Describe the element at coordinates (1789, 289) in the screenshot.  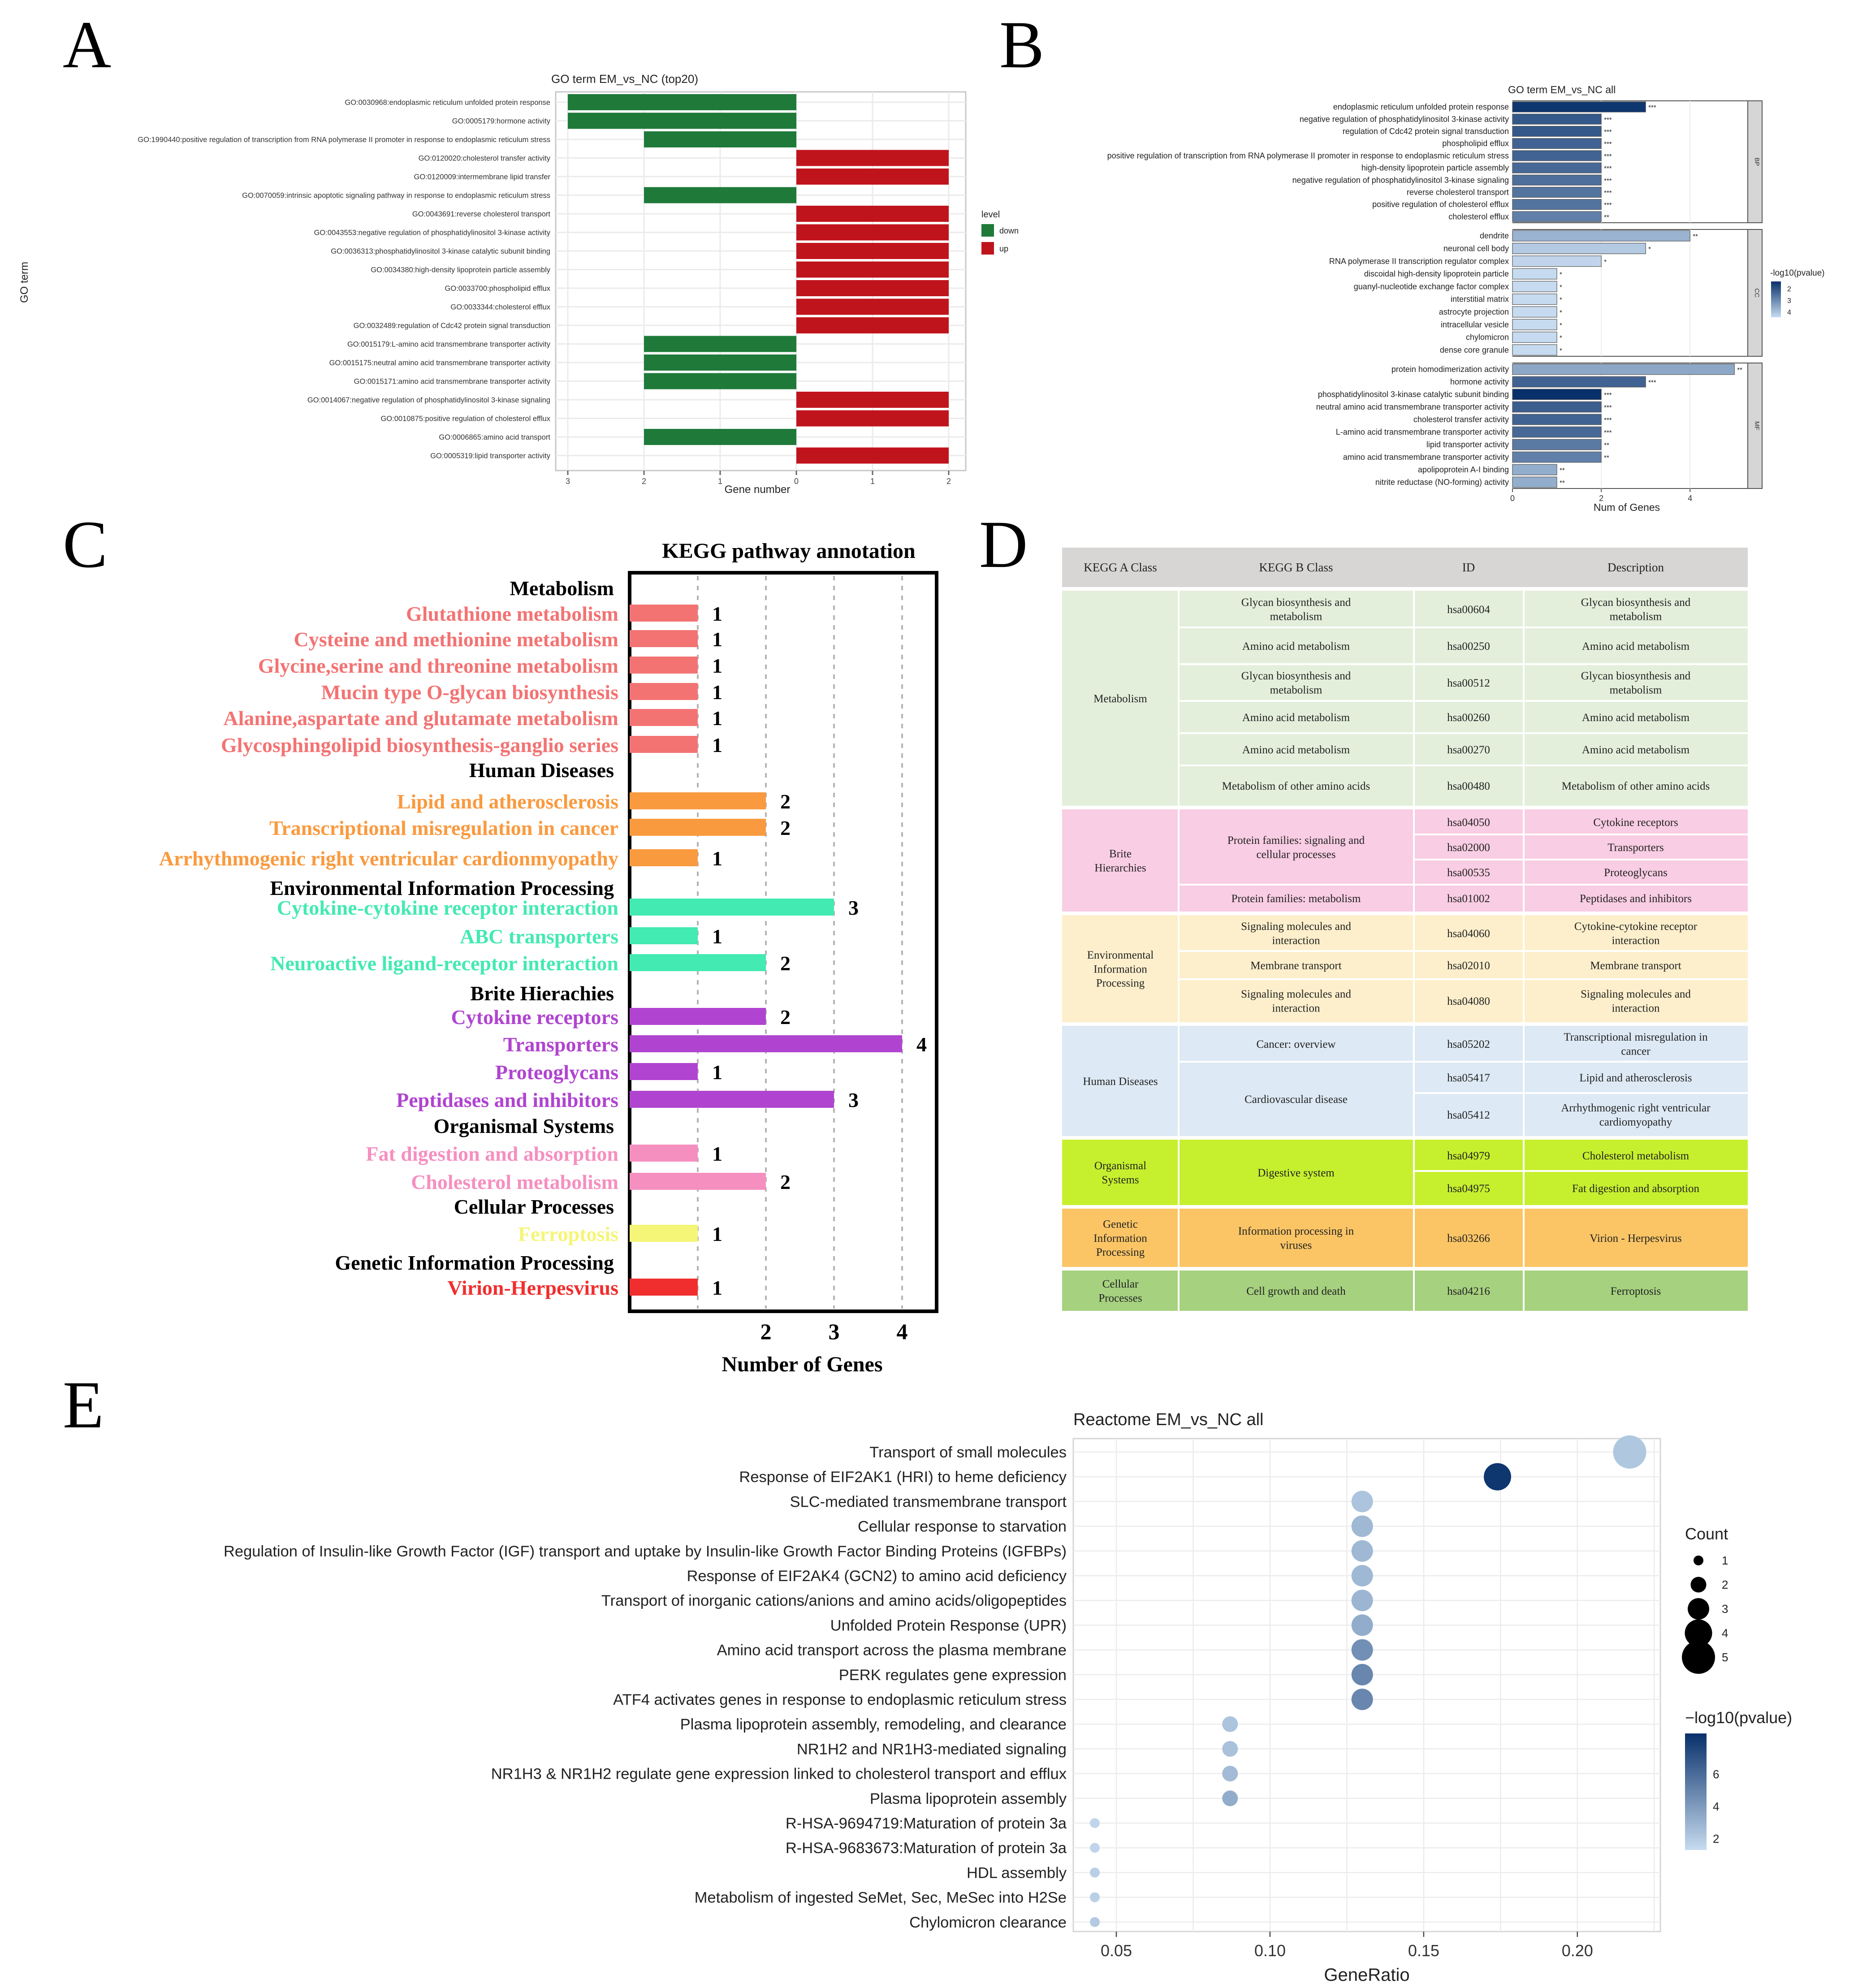
I see `panel-b-legend-tick-2: 2` at that location.